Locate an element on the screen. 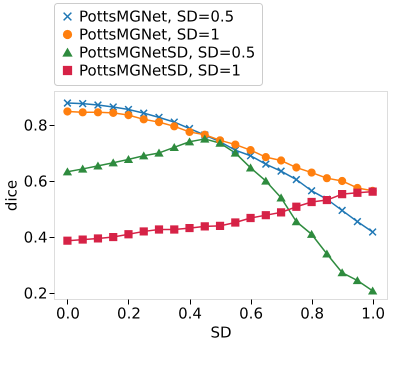 The width and height of the screenshot is (400, 369). y-axis-title: dice is located at coordinates (11, 196).